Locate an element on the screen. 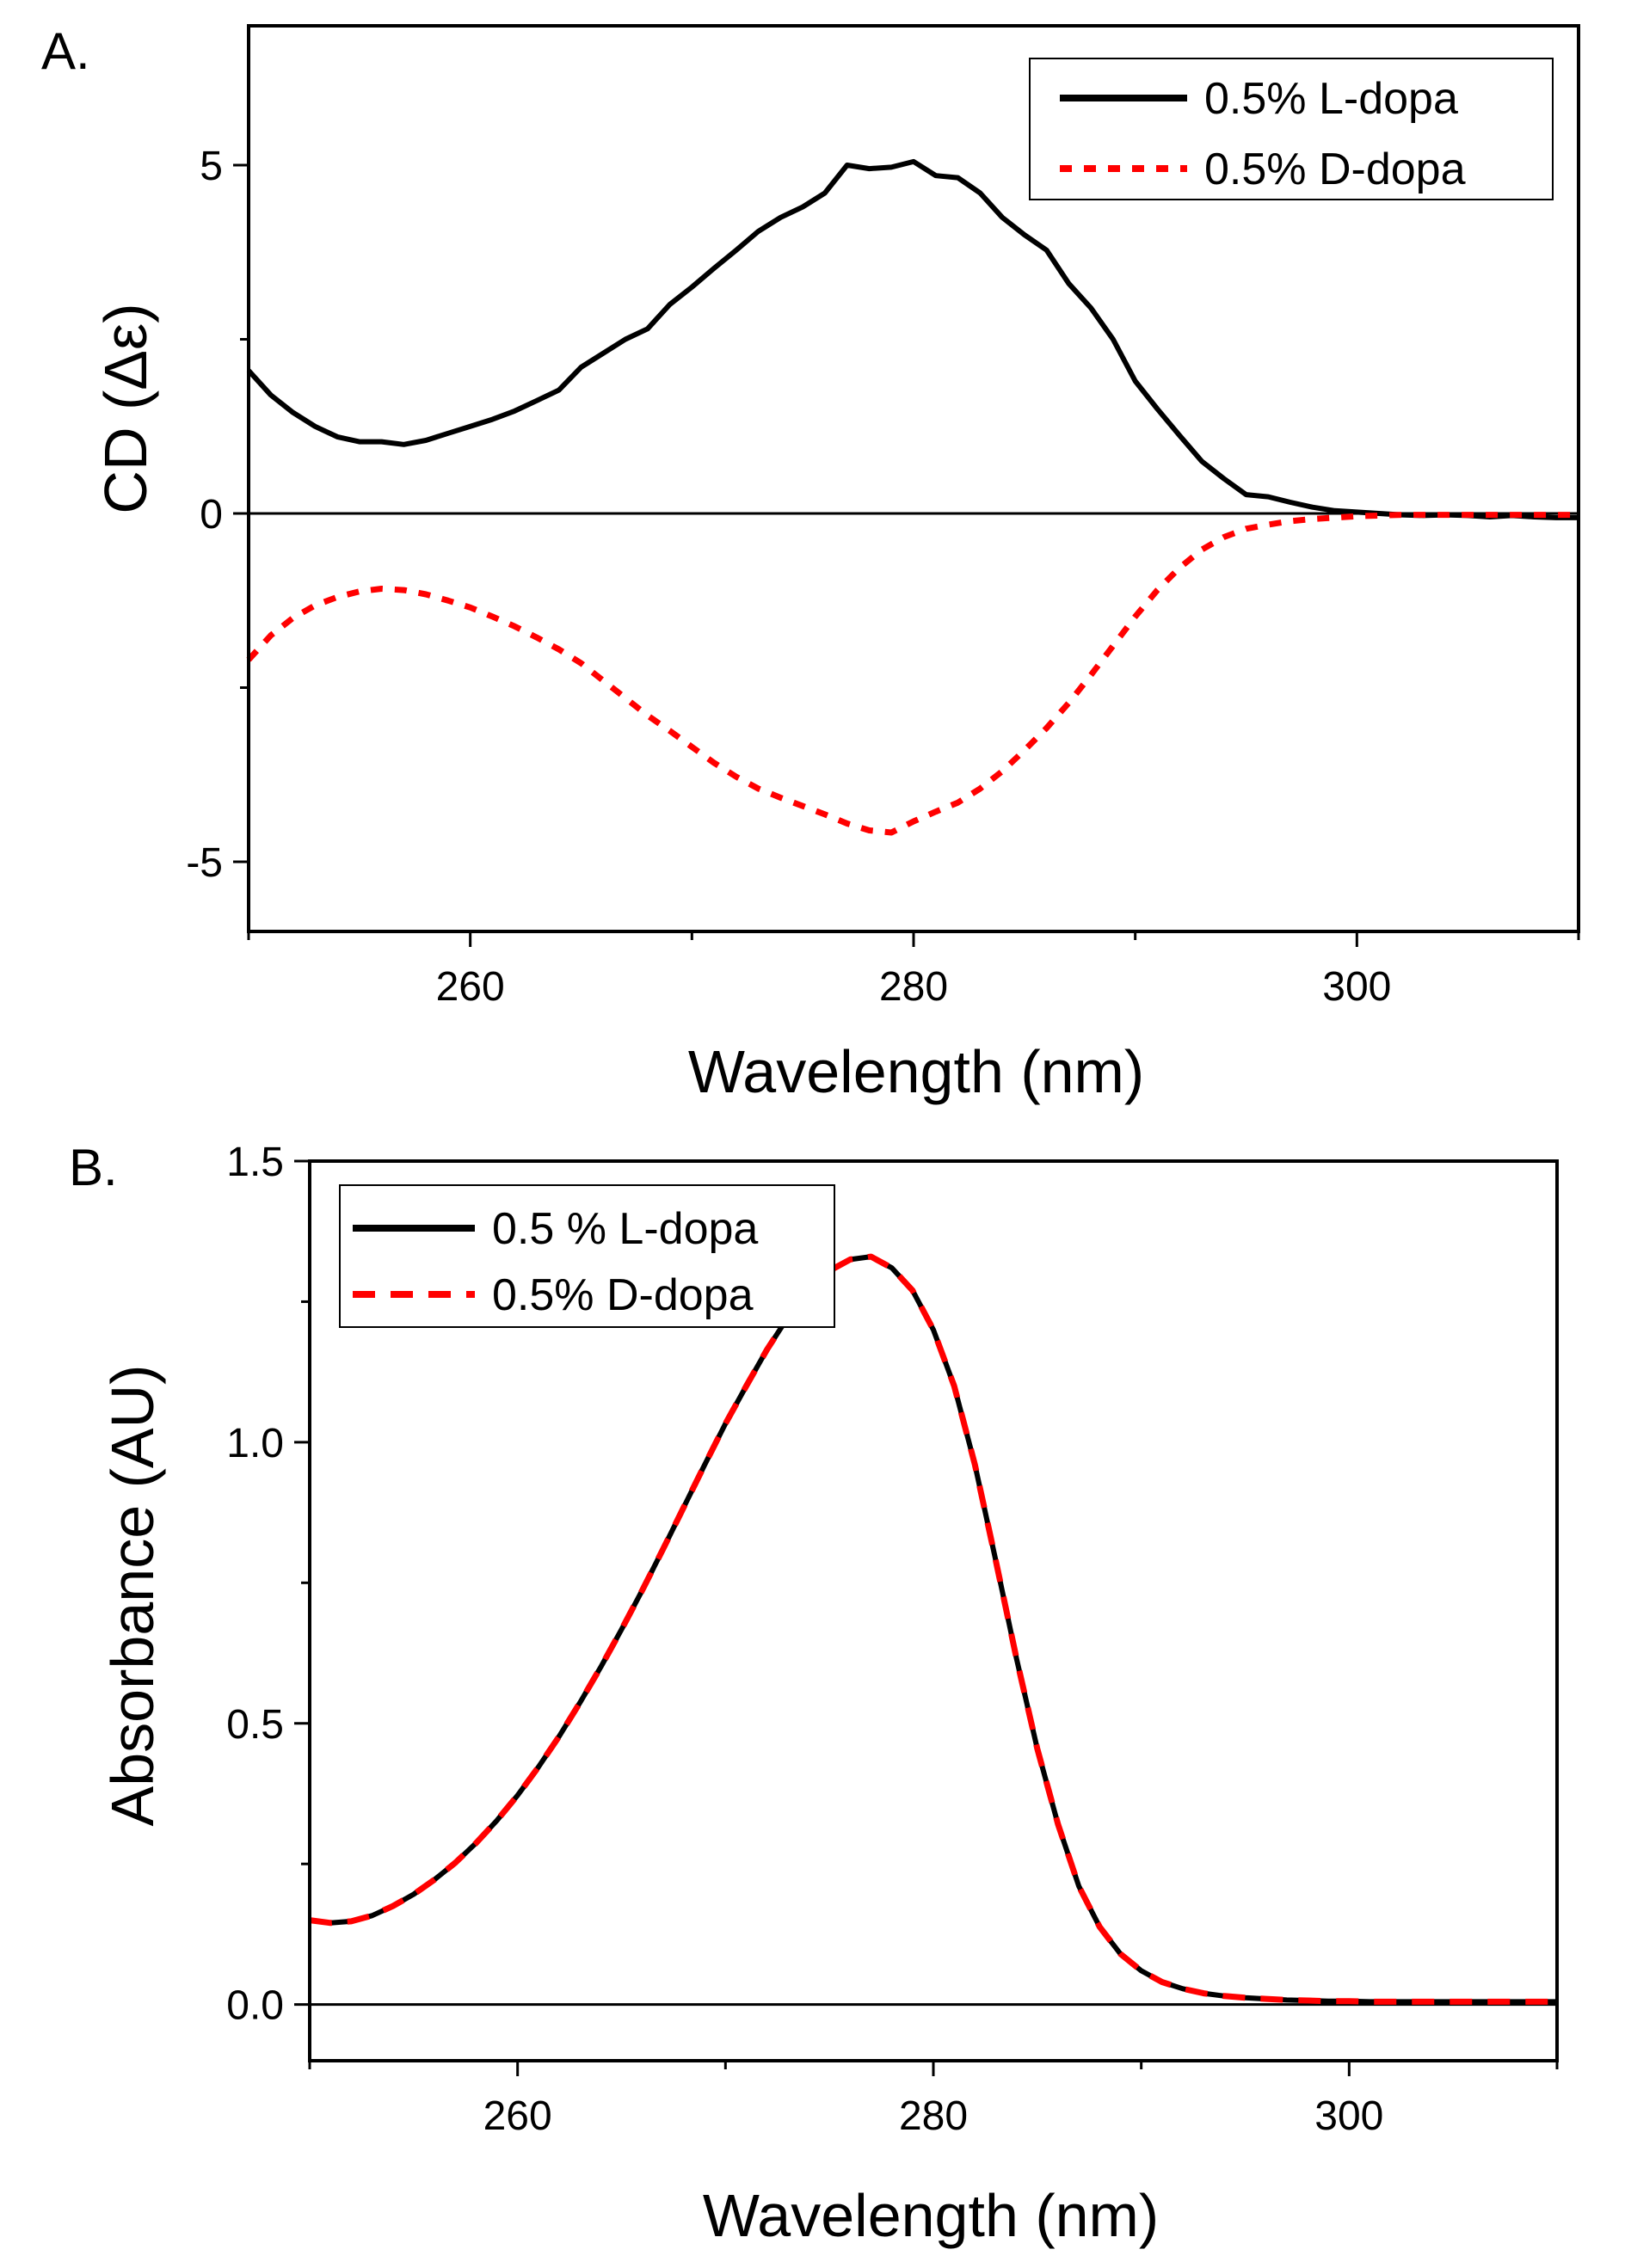 The image size is (1625, 2268). panel-b-x-axis-title: Wavelength (nm) is located at coordinates (931, 2215).